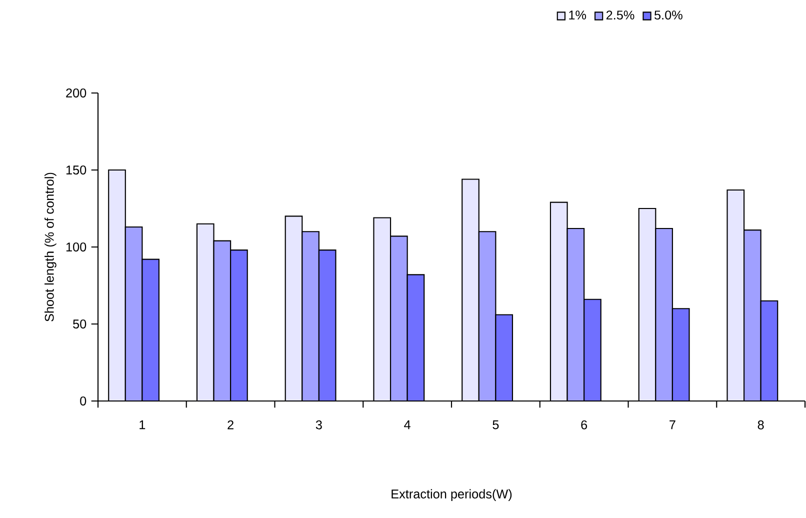  What do you see at coordinates (407, 425) in the screenshot?
I see `x-tick-label: 4` at bounding box center [407, 425].